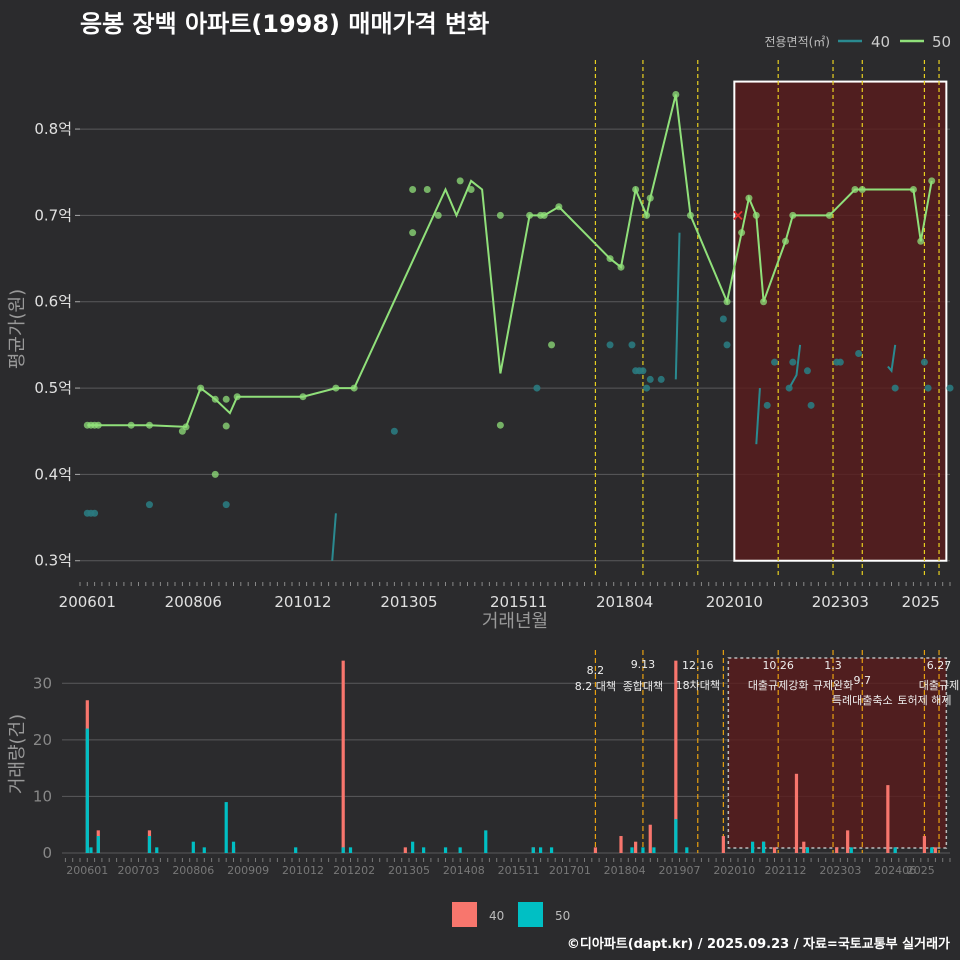 The height and width of the screenshot is (960, 960). Describe the element at coordinates (840, 602) in the screenshot. I see `x-tick-label: 202303` at that location.